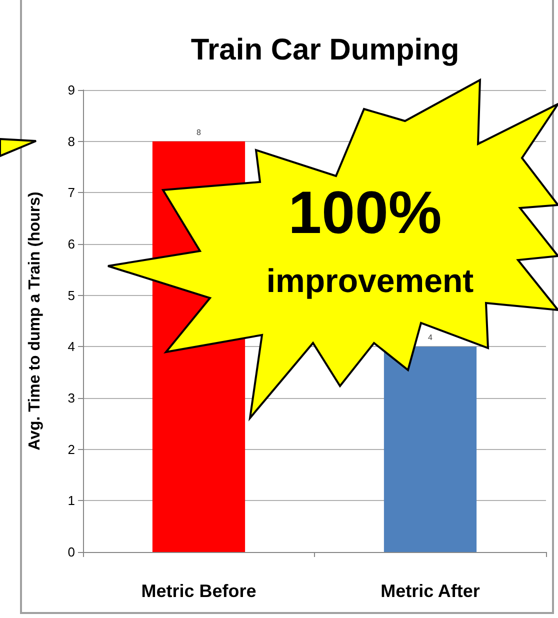  I want to click on chart-title: Train Car Dumping, so click(325, 50).